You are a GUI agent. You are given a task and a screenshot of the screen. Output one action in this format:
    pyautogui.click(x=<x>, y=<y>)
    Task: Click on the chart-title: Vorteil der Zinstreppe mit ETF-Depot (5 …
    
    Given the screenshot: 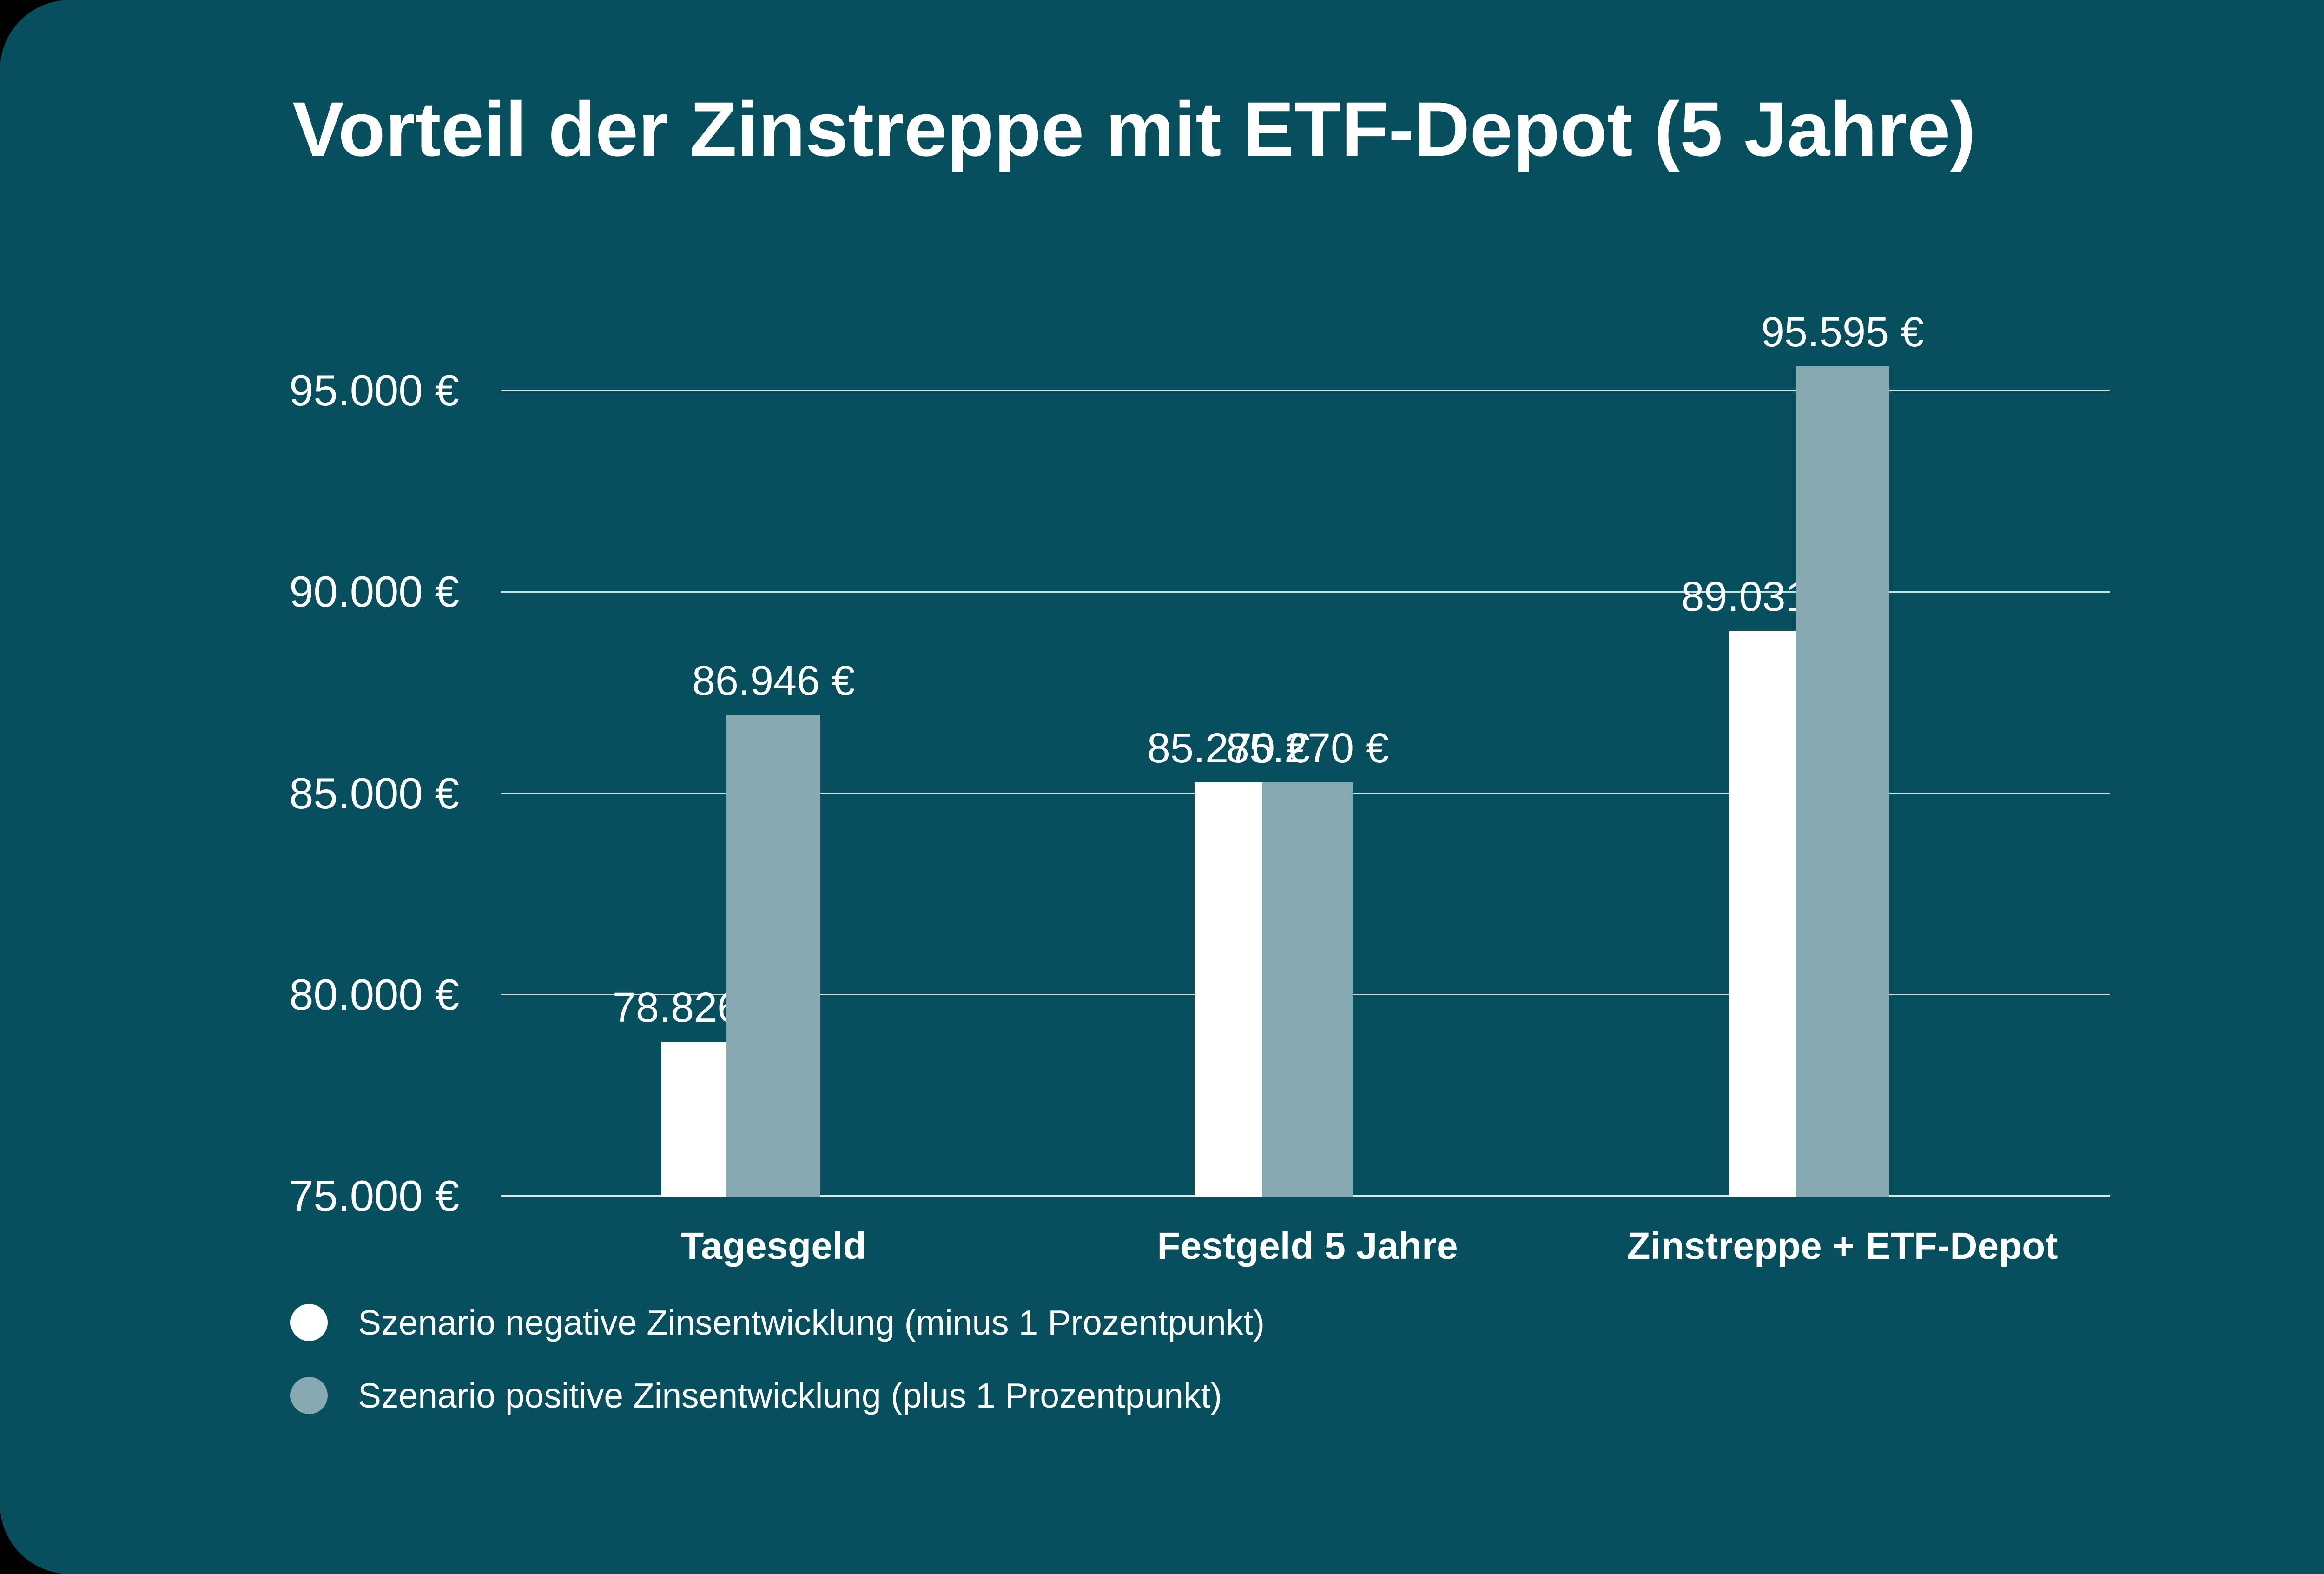 What is the action you would take?
    pyautogui.click(x=1134, y=129)
    